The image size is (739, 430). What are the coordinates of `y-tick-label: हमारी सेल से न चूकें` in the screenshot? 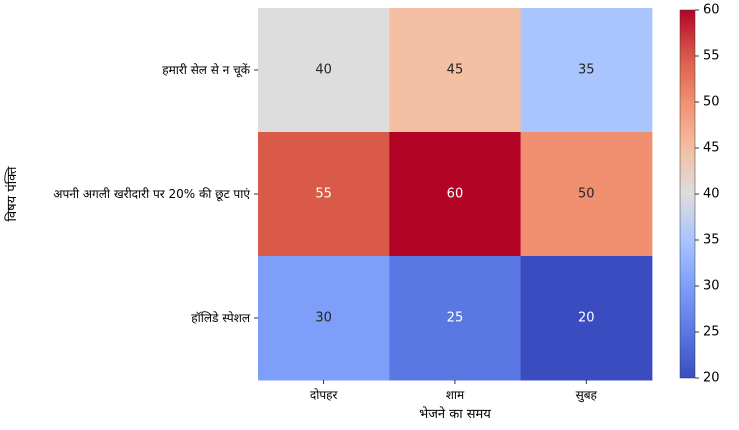 It's located at (206, 70).